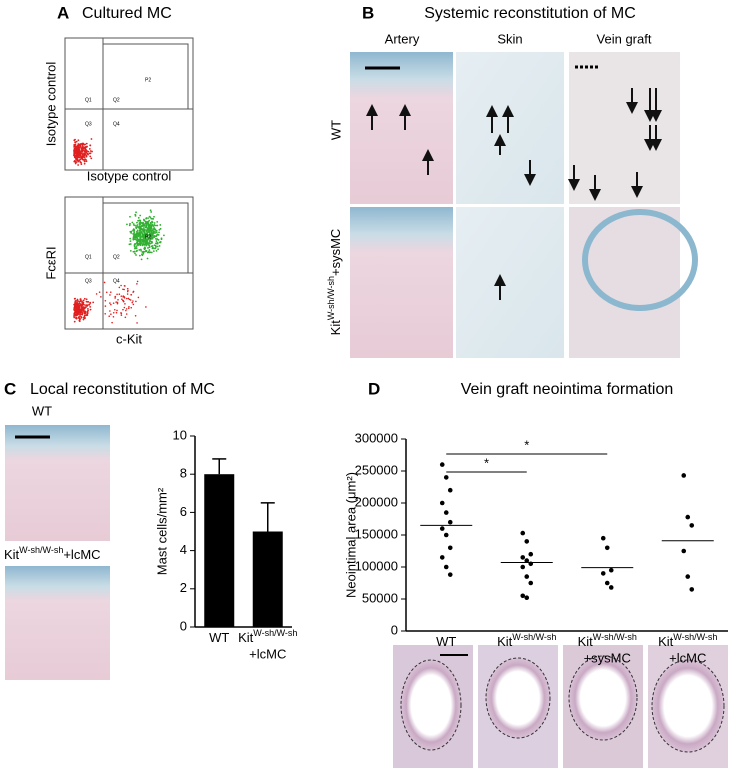 This screenshot has height=773, width=733. I want to click on label-part: +lcMC, so click(81, 554).